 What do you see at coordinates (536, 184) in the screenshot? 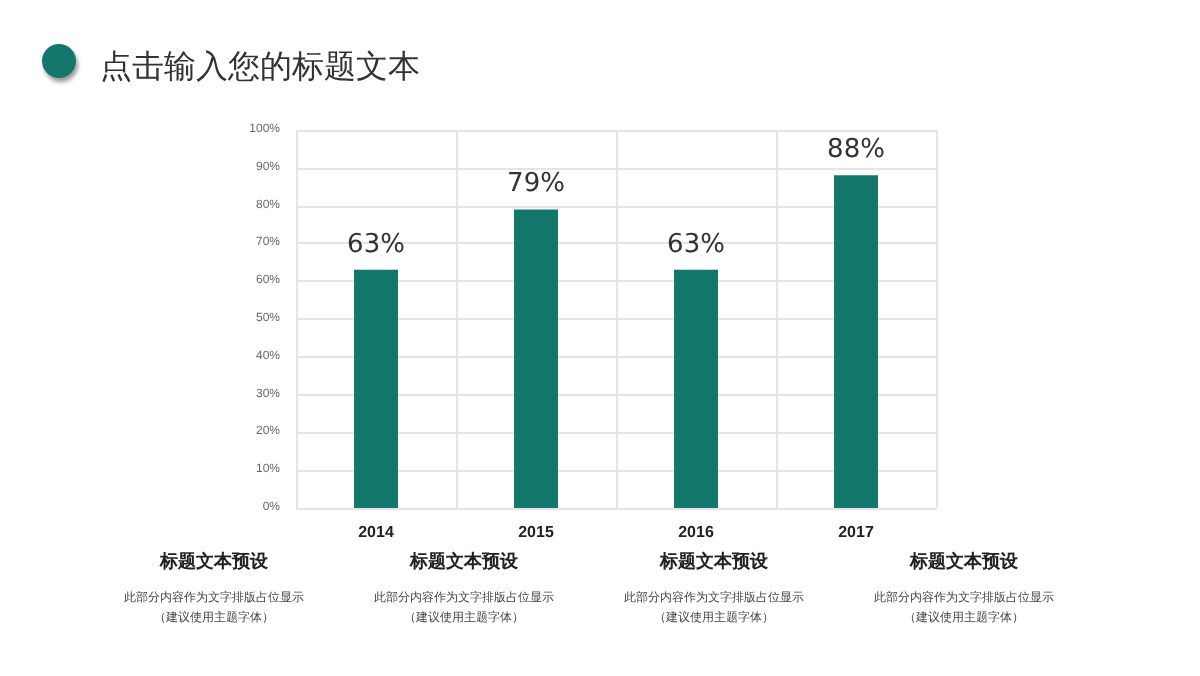
I see `data-label: 79%` at bounding box center [536, 184].